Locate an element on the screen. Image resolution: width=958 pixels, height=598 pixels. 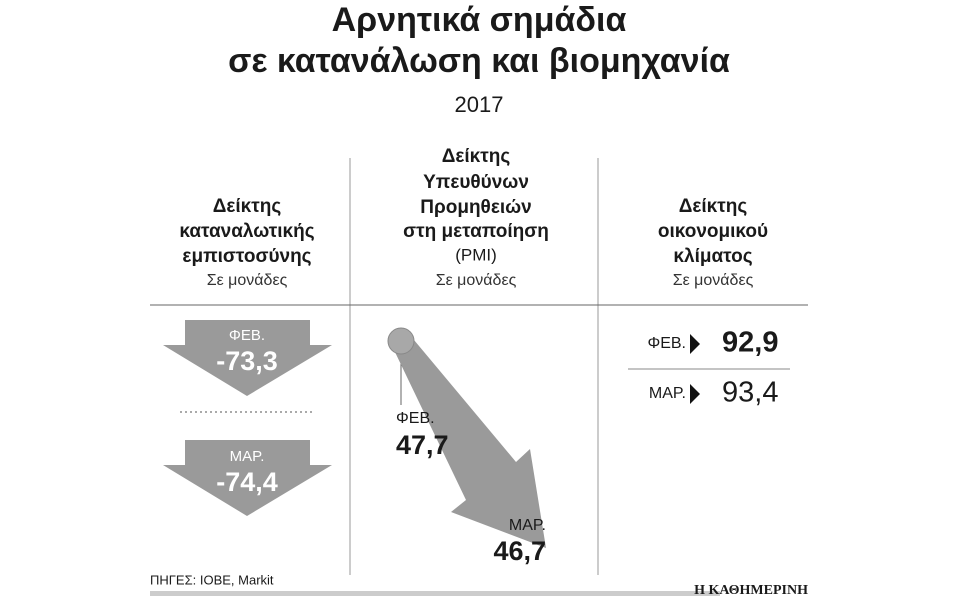
value: 47,7 is located at coordinates (422, 445).